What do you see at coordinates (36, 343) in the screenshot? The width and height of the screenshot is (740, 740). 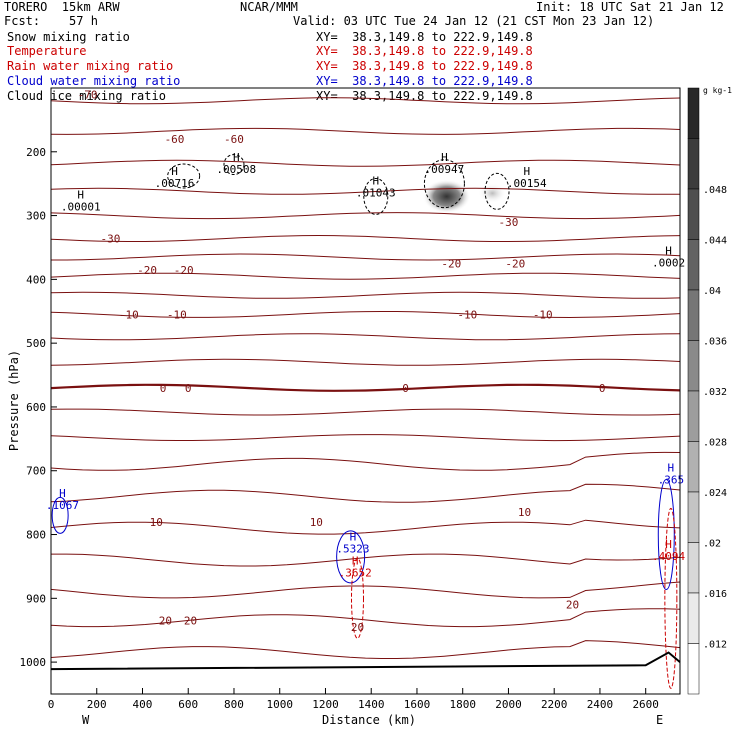 I see `y-tick-label: 500` at bounding box center [36, 343].